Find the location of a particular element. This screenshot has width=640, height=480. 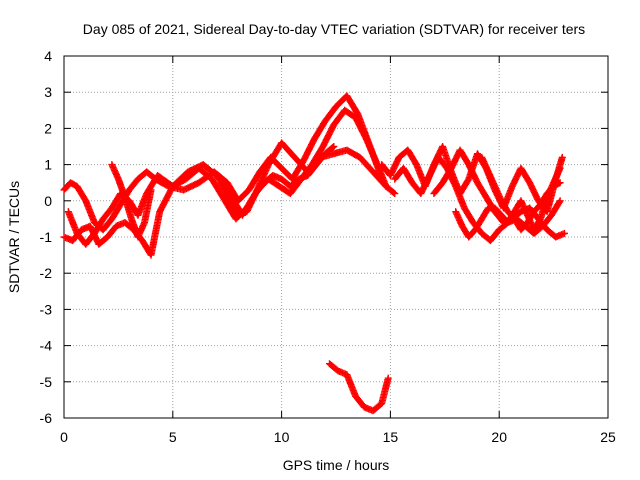

y-tick-label: 3 is located at coordinates (48, 92).